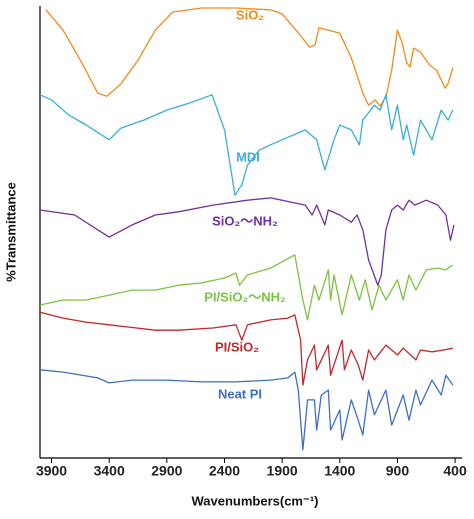 The width and height of the screenshot is (474, 519). What do you see at coordinates (10, 232) in the screenshot?
I see `y-axis-title: %Transmittance` at bounding box center [10, 232].